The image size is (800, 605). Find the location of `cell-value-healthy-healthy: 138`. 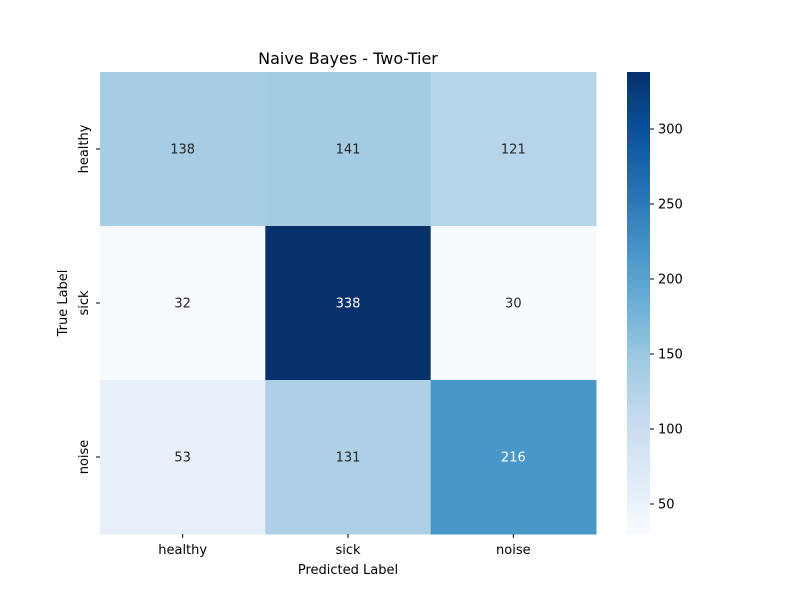

cell-value-healthy-healthy: 138 is located at coordinates (182, 150).